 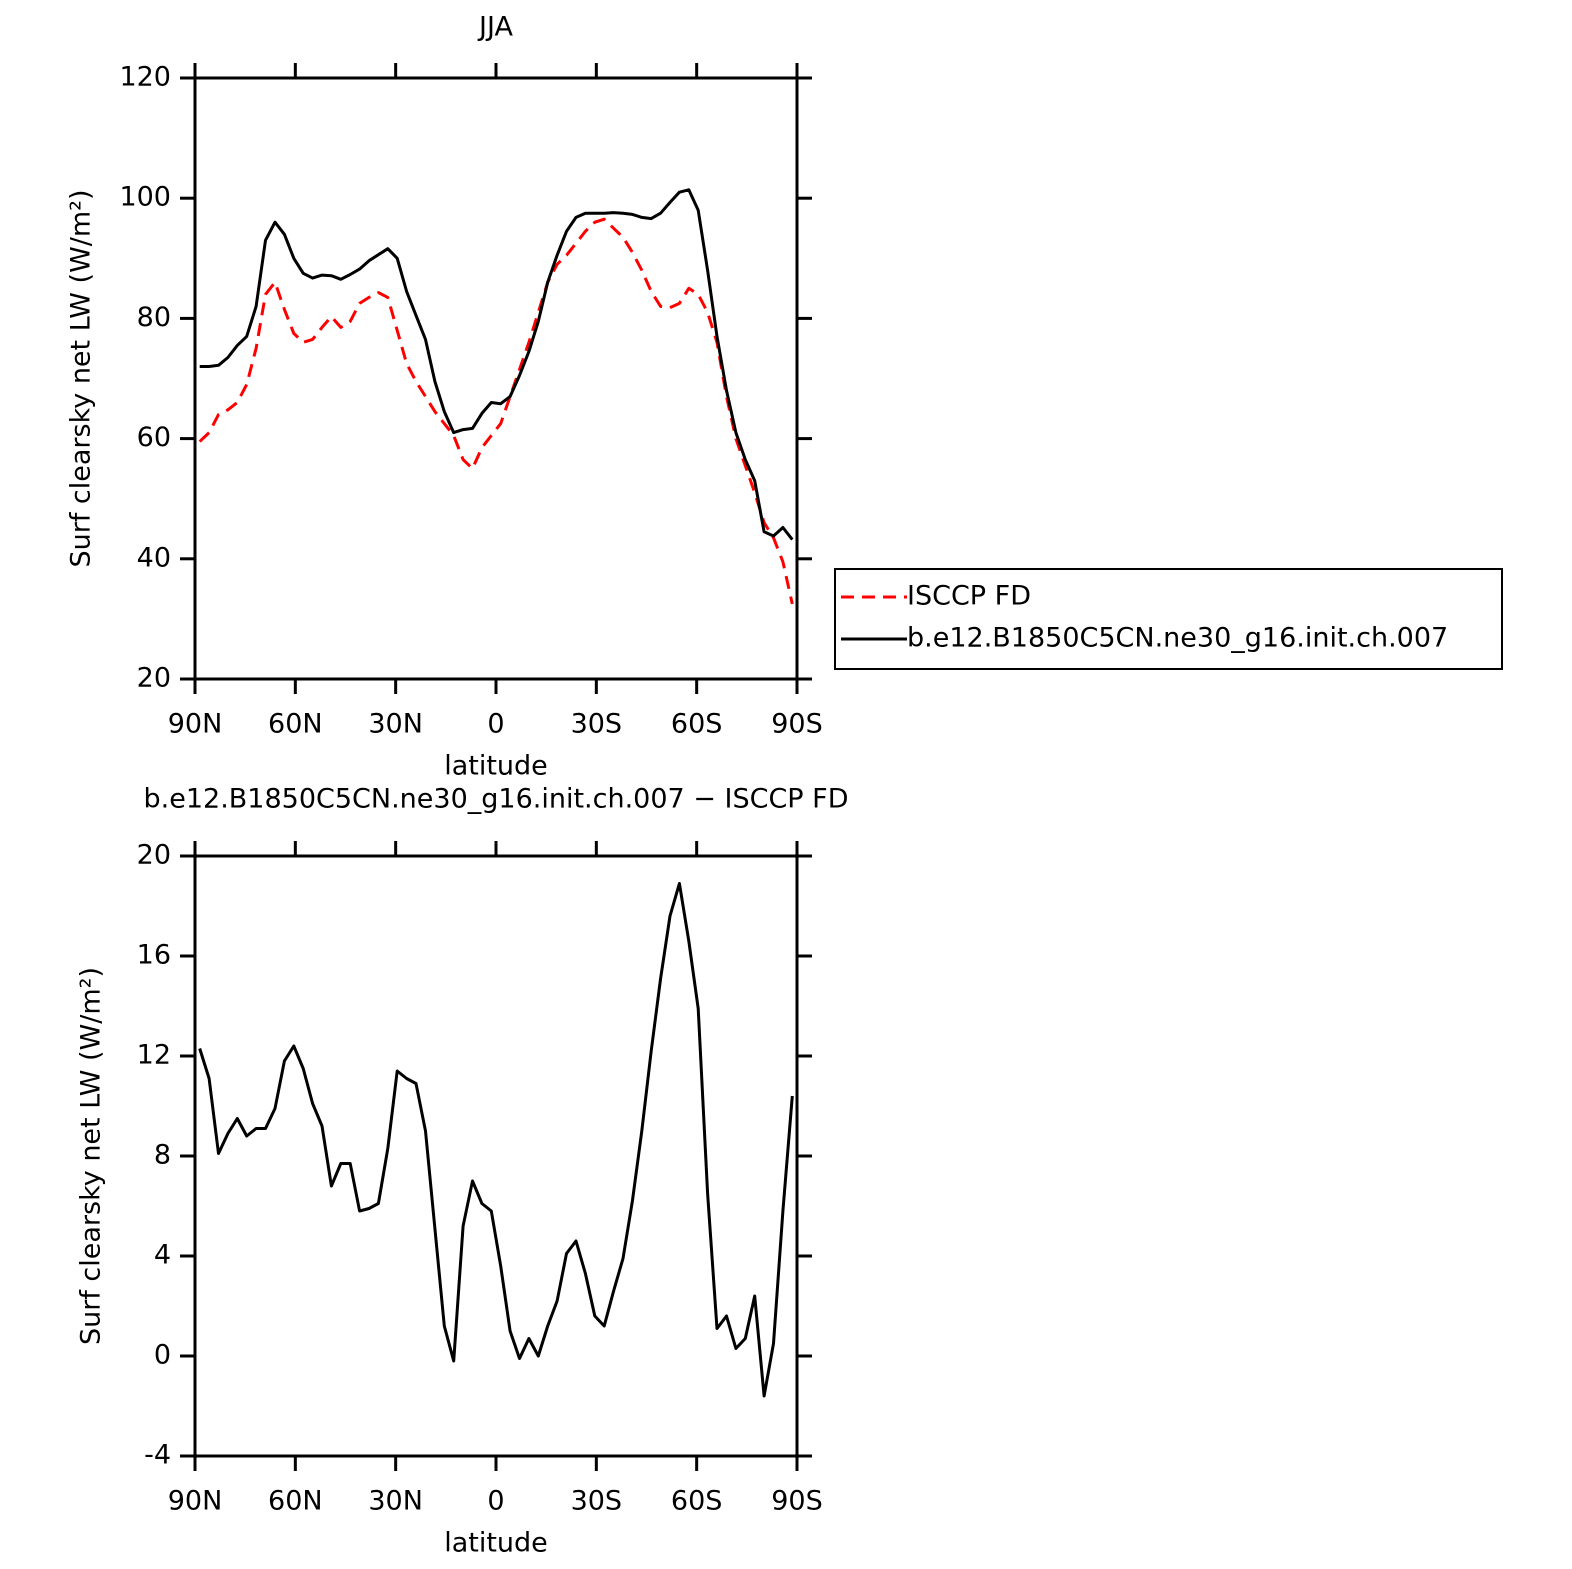 What do you see at coordinates (162, 1155) in the screenshot?
I see `y-tick-label: 8` at bounding box center [162, 1155].